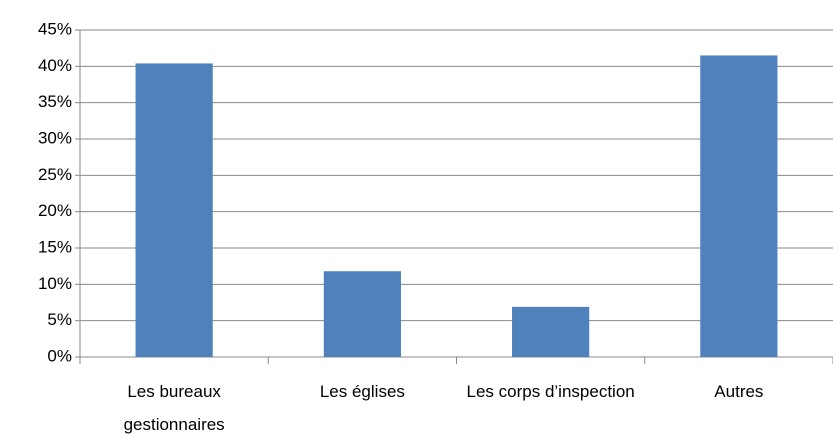 The width and height of the screenshot is (833, 434). Describe the element at coordinates (174, 408) in the screenshot. I see `x-tick-label: Les bureaux gestionnaires` at that location.